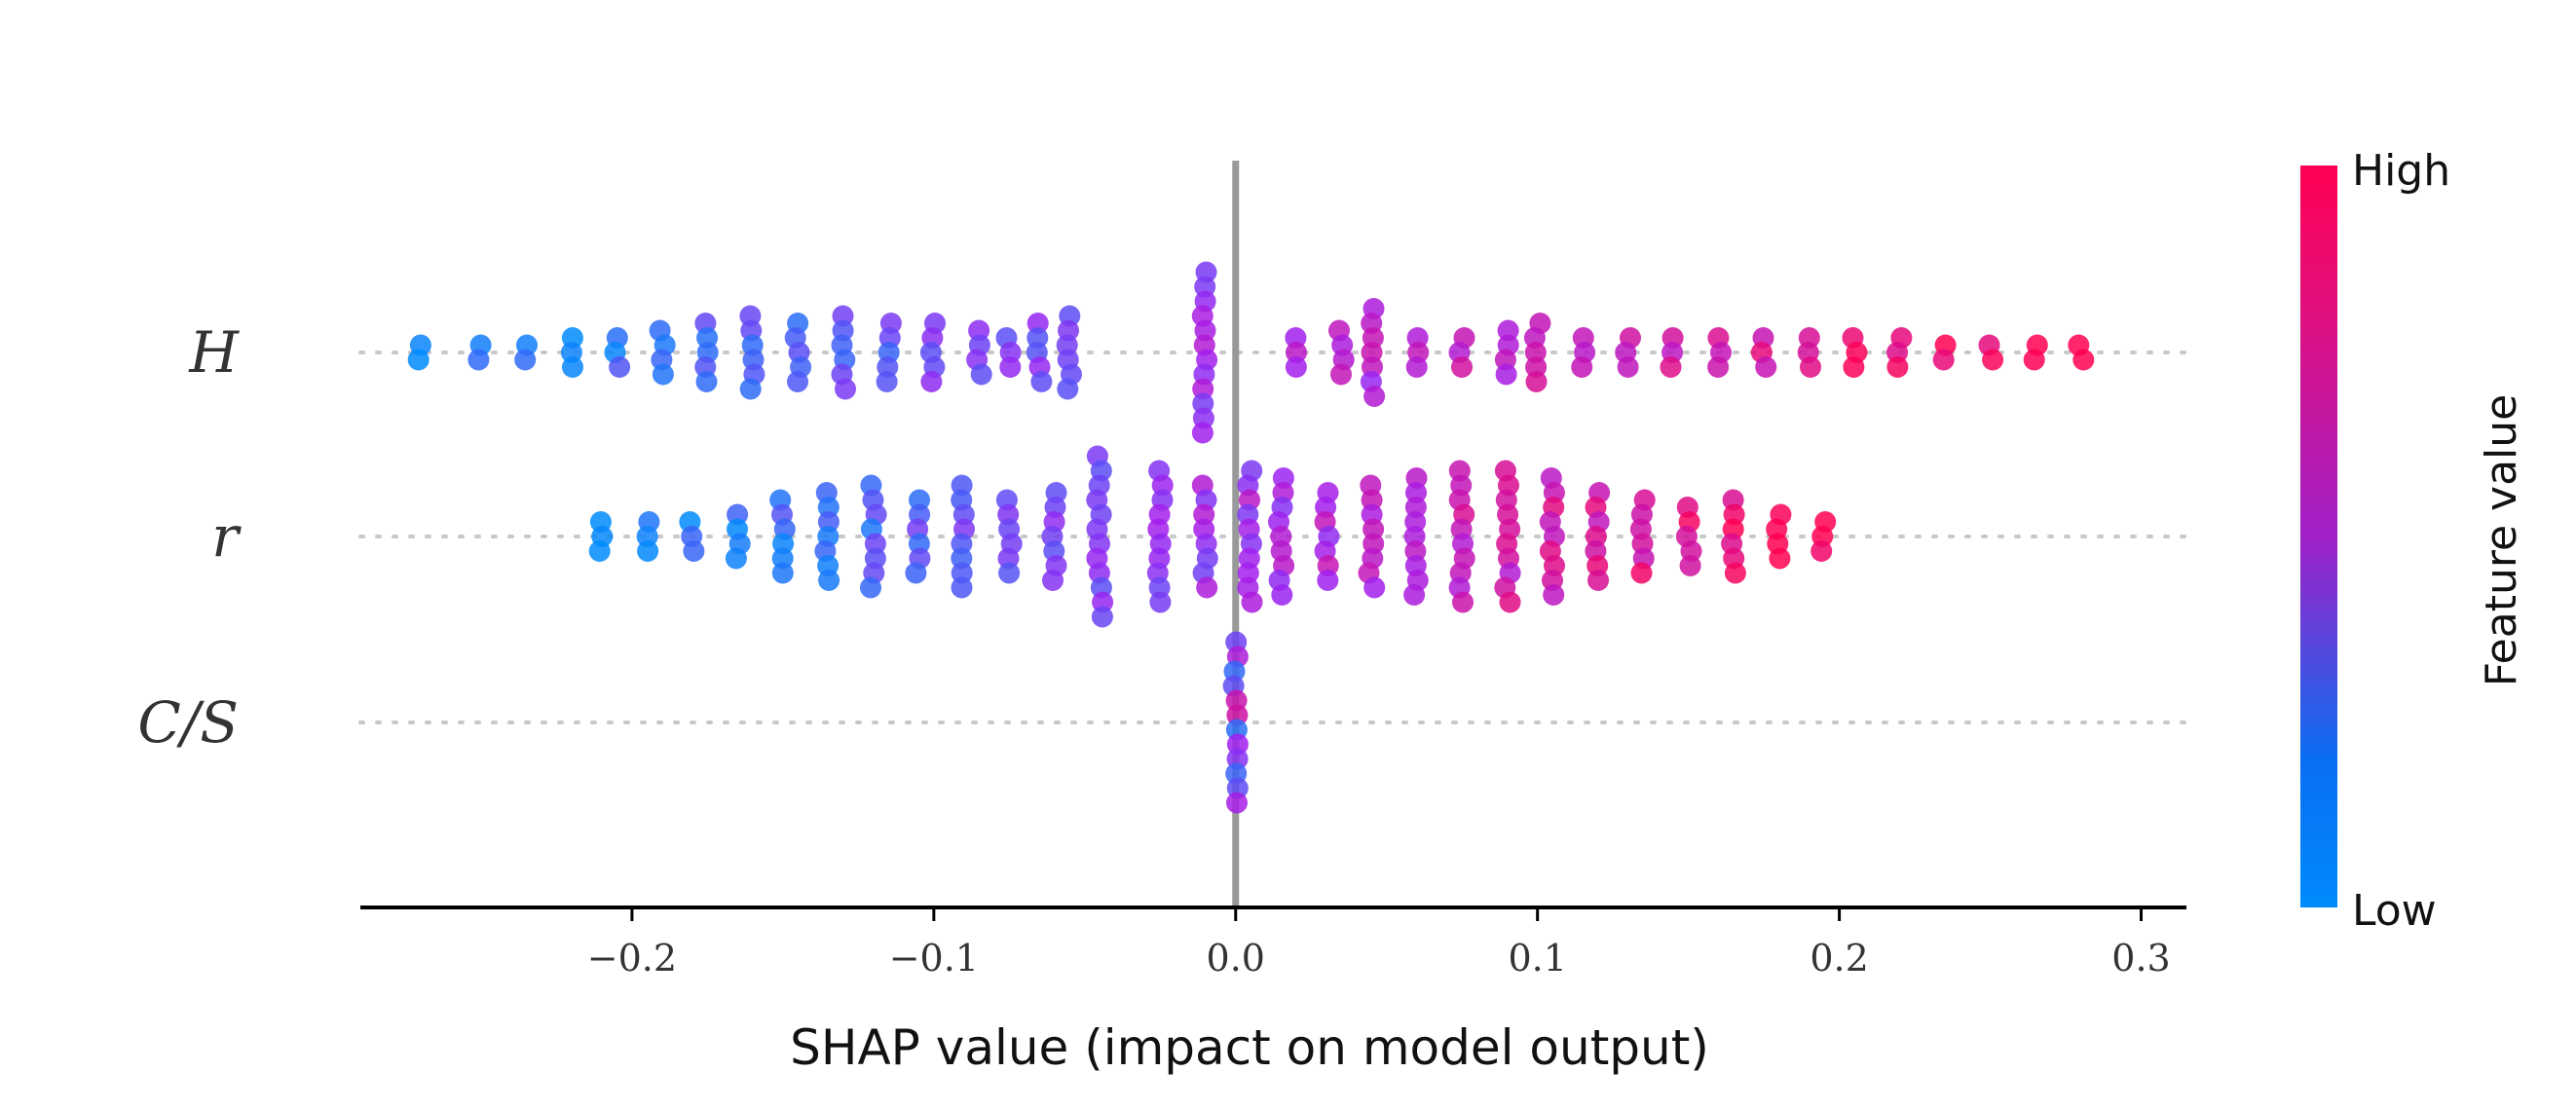 Image resolution: width=2576 pixels, height=1109 pixels. What do you see at coordinates (1236, 958) in the screenshot?
I see `x-tick-label-2: 0.0` at bounding box center [1236, 958].